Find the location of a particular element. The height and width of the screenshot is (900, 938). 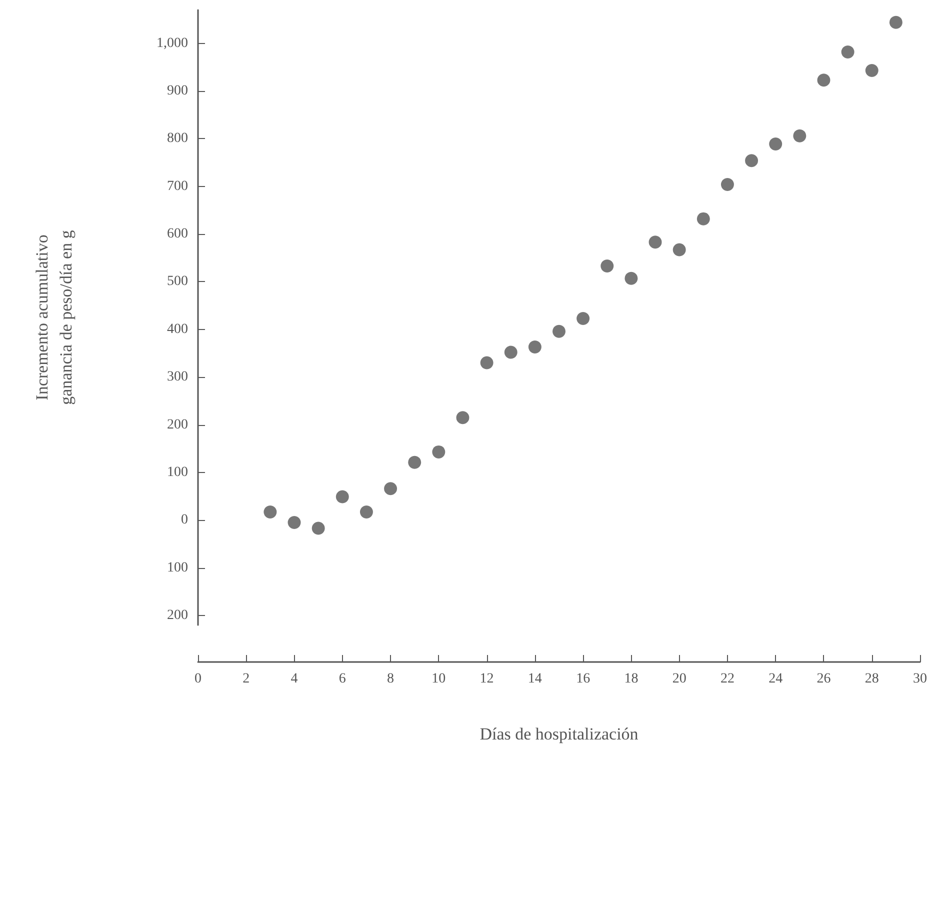

y-tick-label: 900 is located at coordinates (177, 91).